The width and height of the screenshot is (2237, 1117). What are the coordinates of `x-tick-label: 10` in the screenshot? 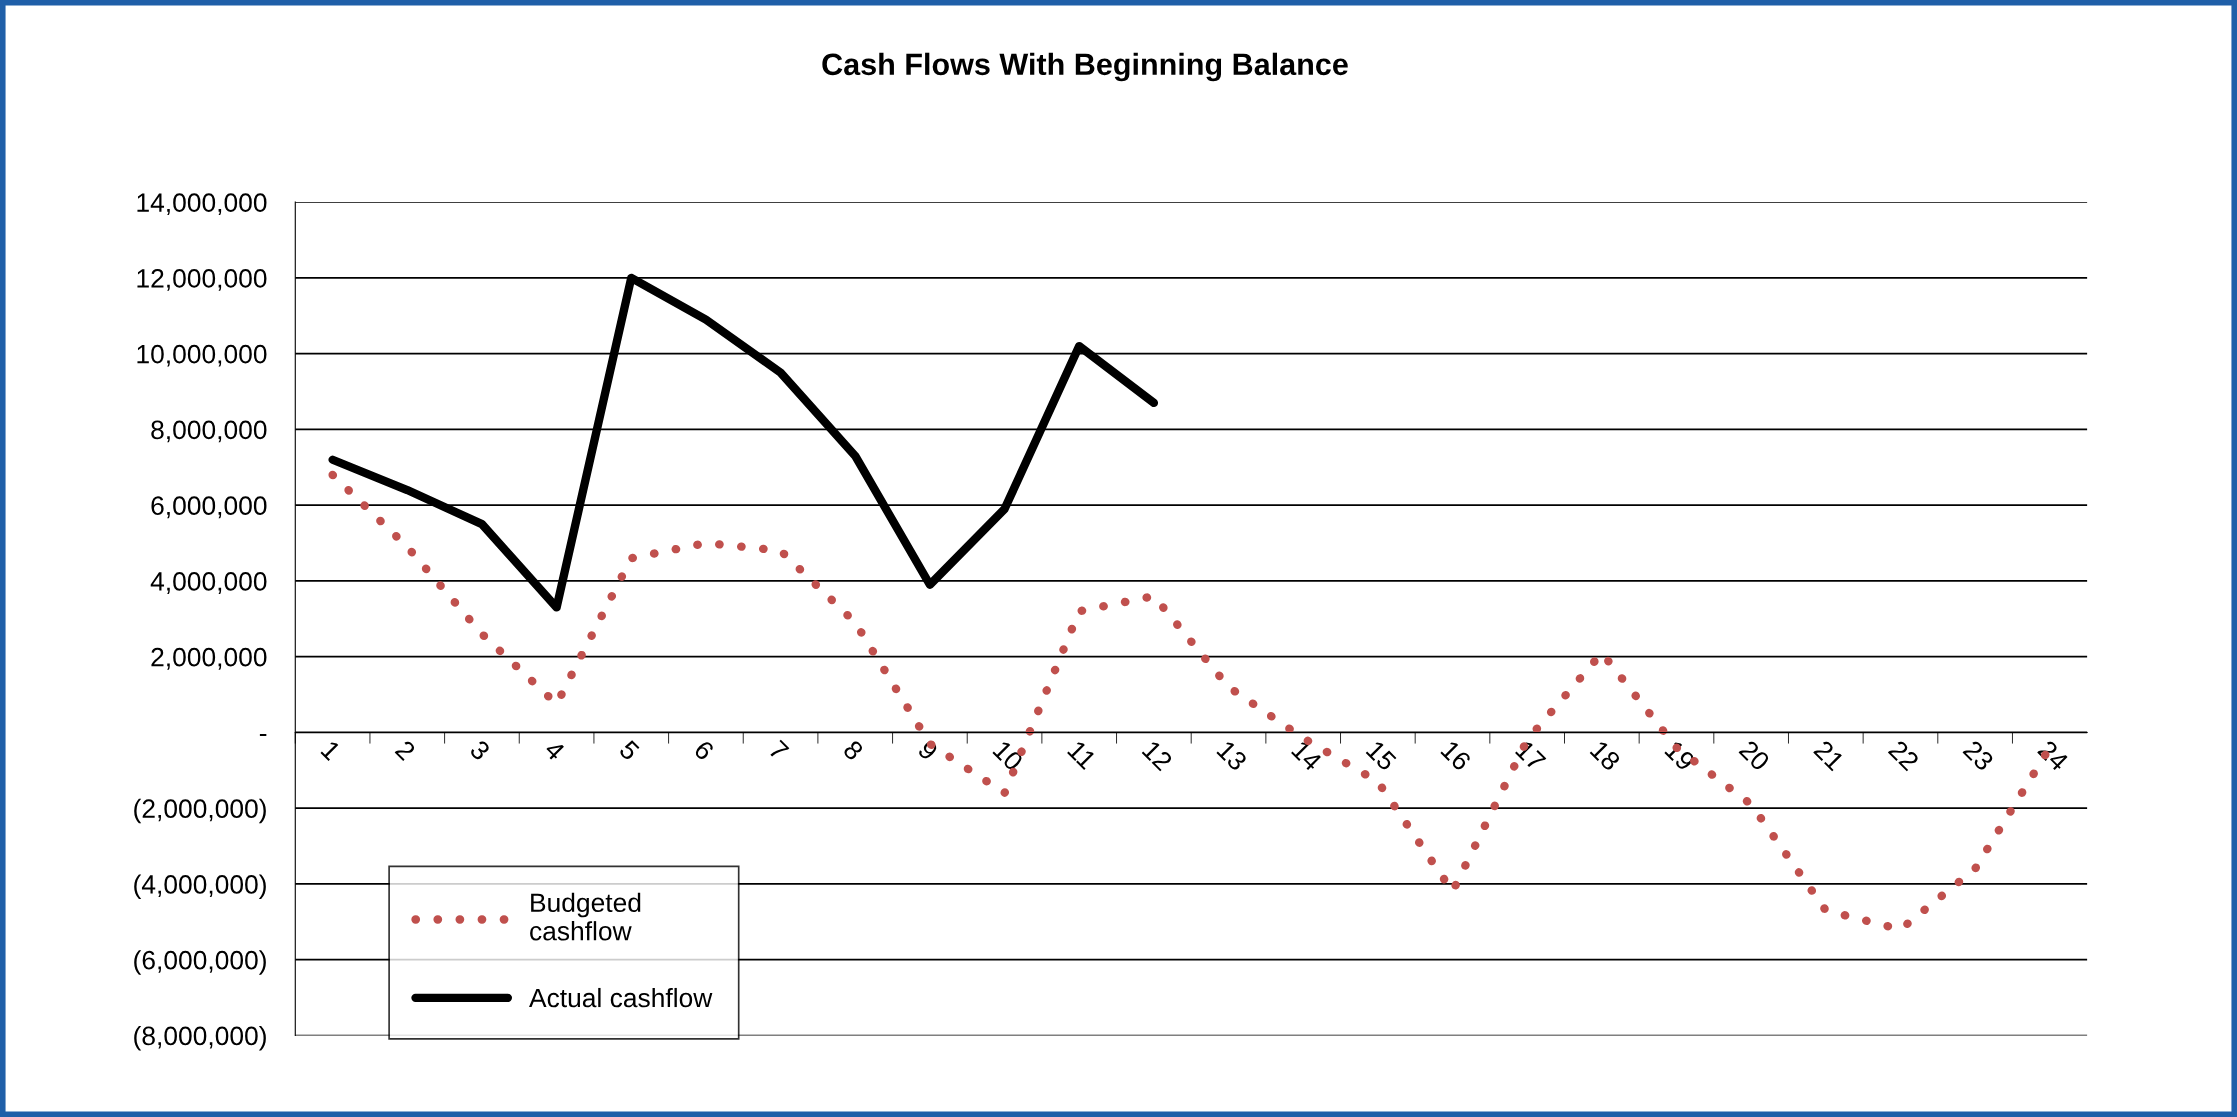 It's located at (1008, 755).